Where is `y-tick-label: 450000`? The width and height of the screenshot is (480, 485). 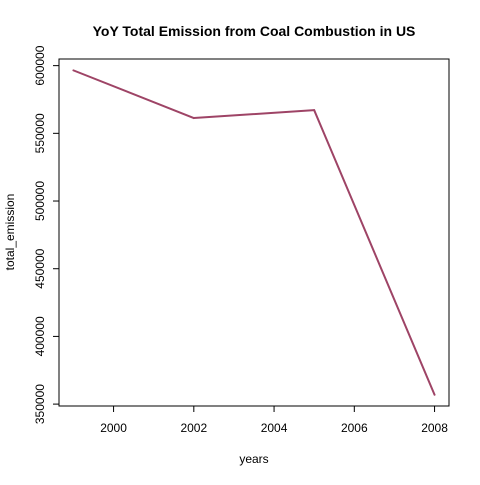 y-tick-label: 450000 is located at coordinates (40, 268).